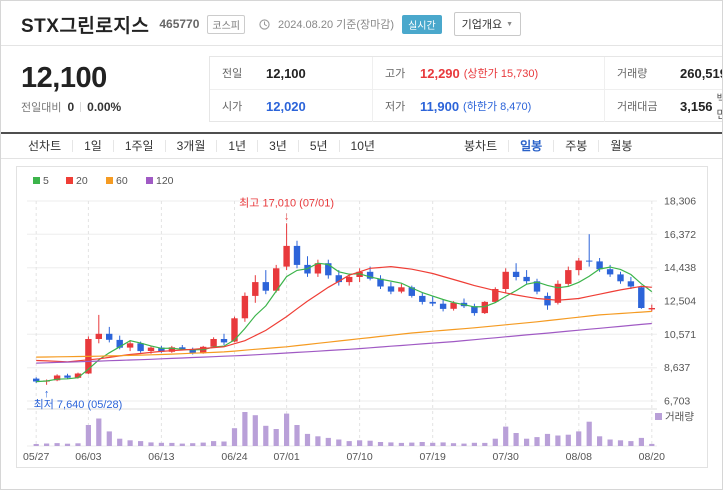 This screenshot has width=723, height=490. What do you see at coordinates (81, 107) in the screenshot?
I see `divider` at bounding box center [81, 107].